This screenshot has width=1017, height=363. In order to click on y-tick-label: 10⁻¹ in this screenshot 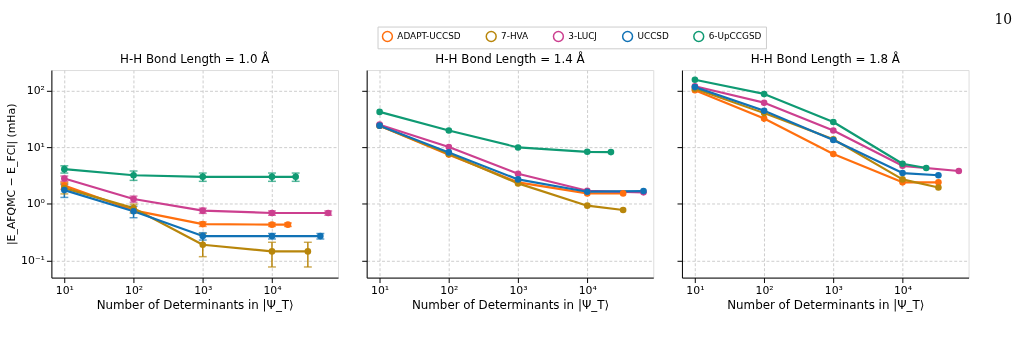, I will do `click(33, 260)`.